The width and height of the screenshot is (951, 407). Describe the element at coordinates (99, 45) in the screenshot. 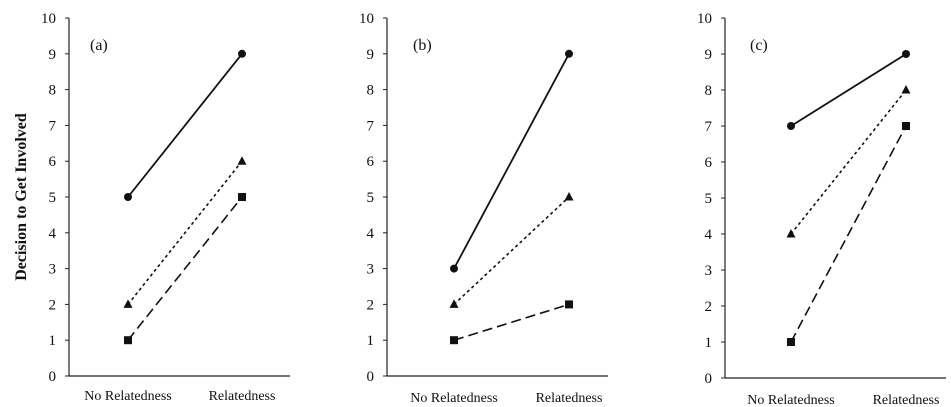

I see `panel-label: (a)` at that location.